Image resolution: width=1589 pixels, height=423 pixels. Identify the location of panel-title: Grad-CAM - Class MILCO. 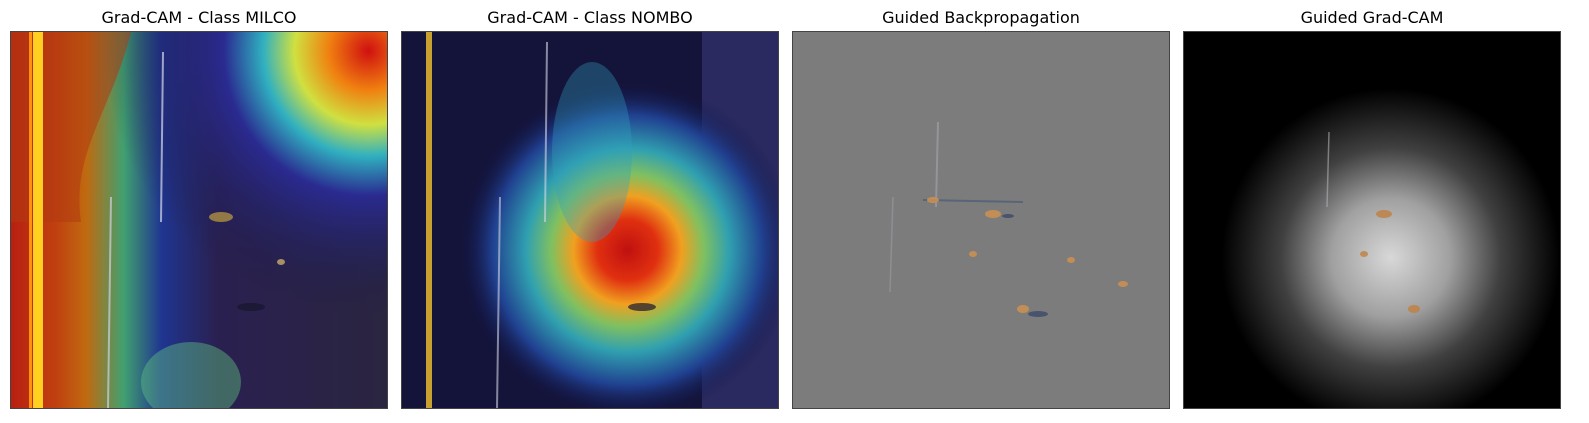
(199, 17).